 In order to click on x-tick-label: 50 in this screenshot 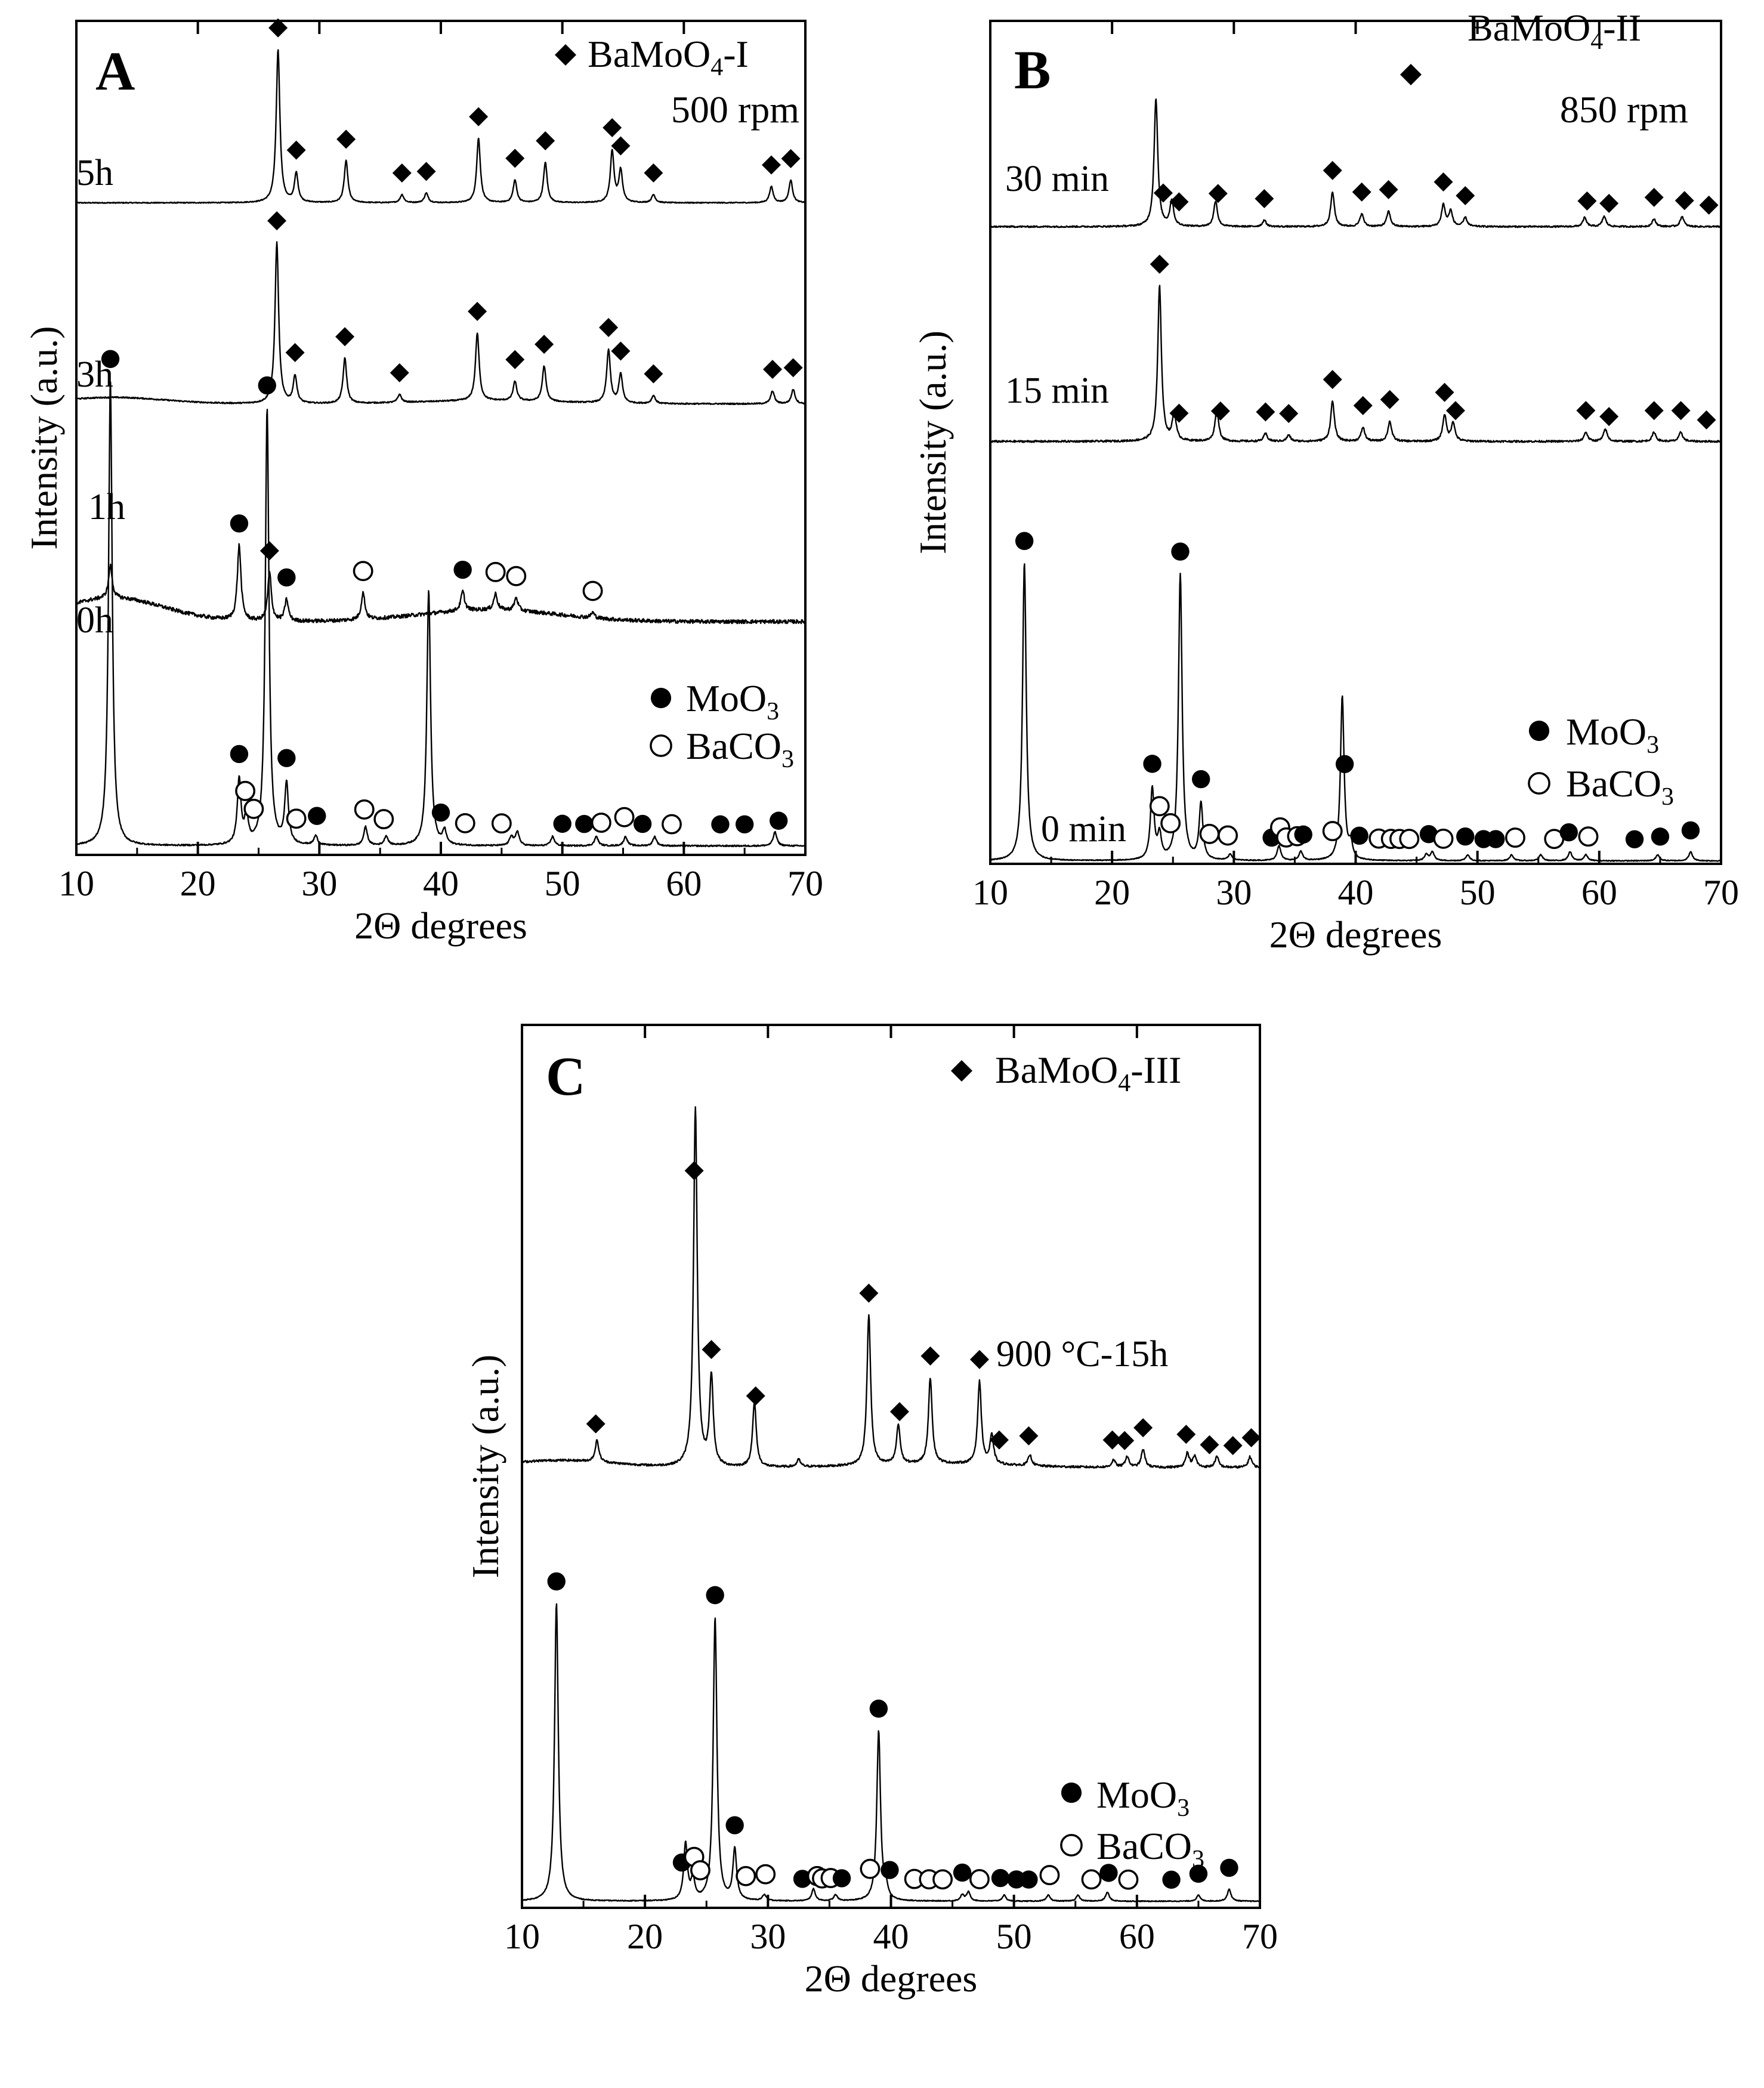, I will do `click(563, 883)`.